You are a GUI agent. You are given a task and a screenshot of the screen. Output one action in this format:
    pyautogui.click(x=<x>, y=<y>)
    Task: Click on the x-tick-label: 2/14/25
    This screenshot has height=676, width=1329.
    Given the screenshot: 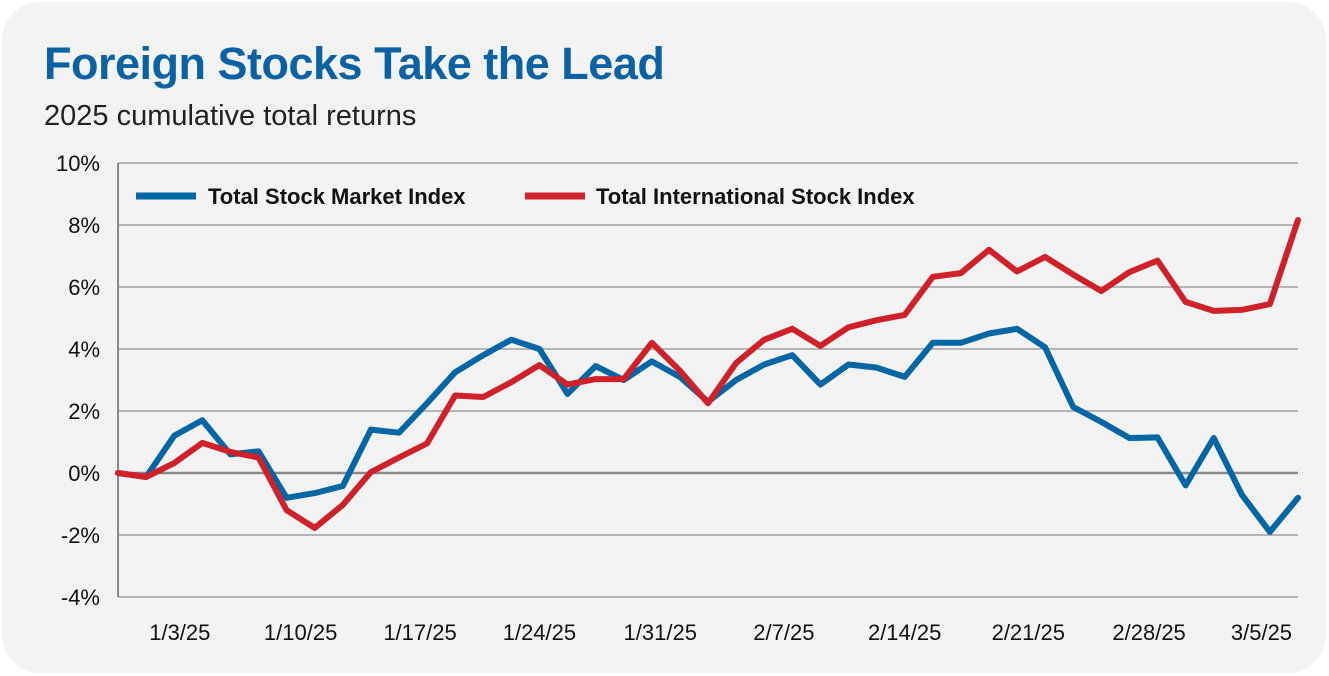 What is the action you would take?
    pyautogui.click(x=904, y=632)
    